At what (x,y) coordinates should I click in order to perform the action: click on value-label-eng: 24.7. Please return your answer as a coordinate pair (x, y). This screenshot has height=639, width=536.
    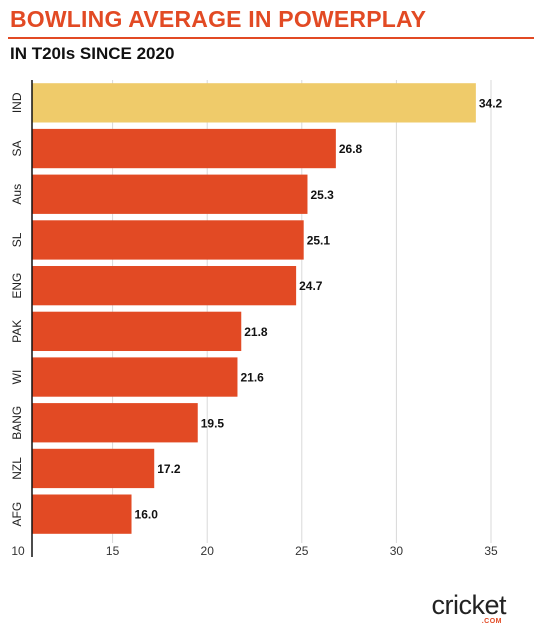
    Looking at the image, I should click on (311, 286).